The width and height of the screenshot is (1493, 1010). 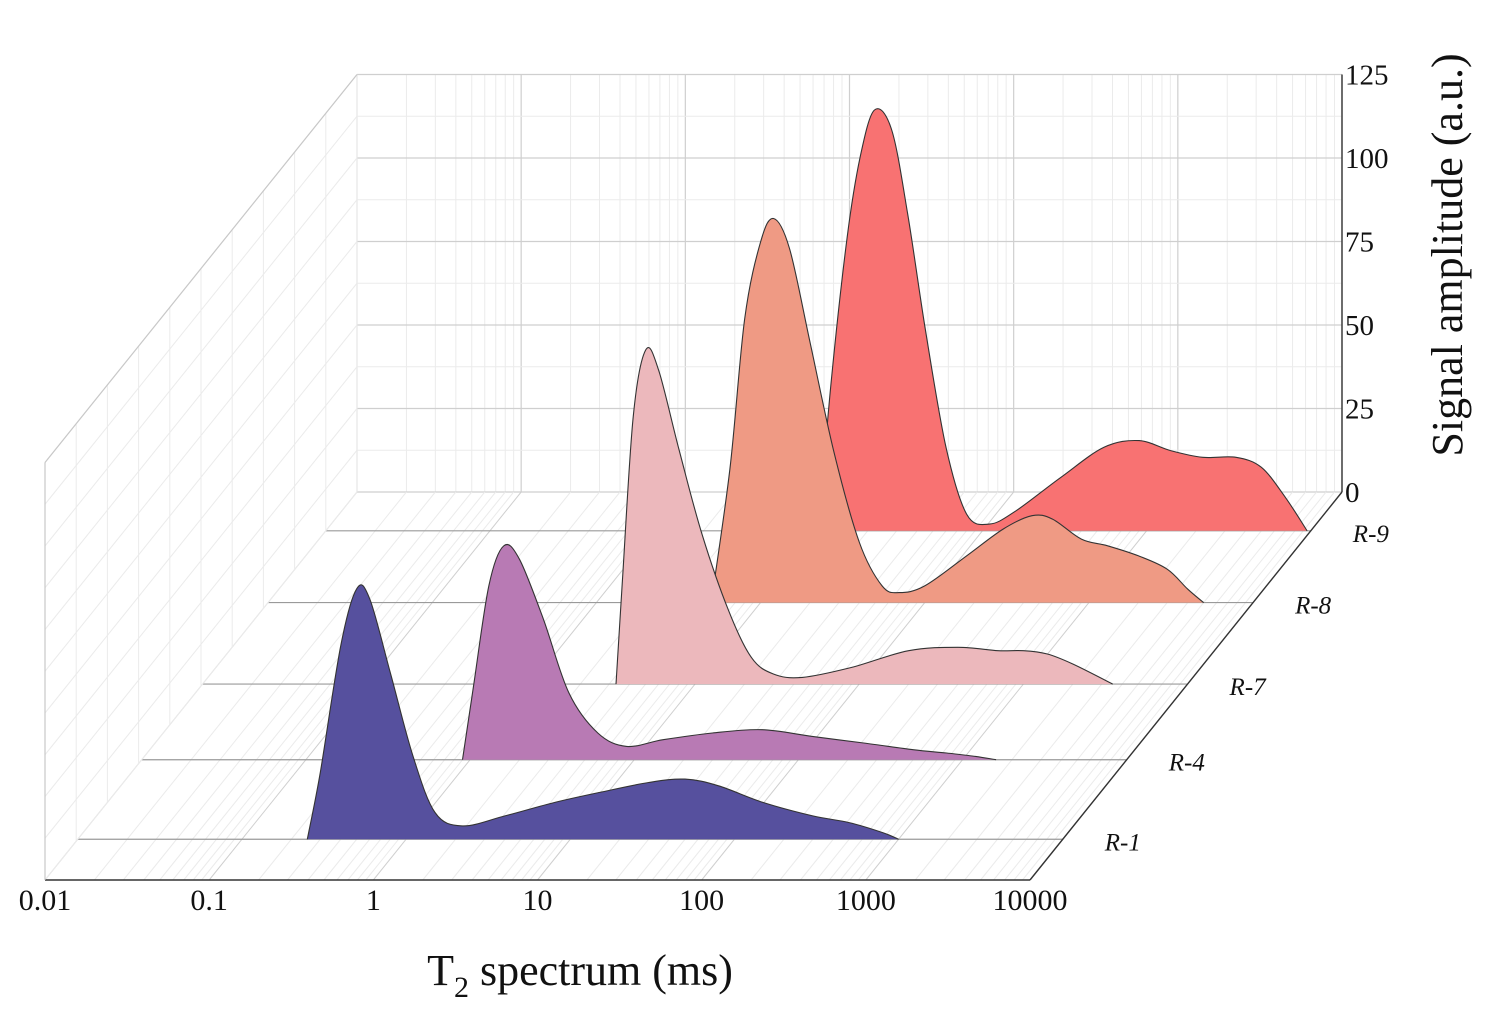 I want to click on x-axis-title-subscript: 2, so click(x=461, y=987).